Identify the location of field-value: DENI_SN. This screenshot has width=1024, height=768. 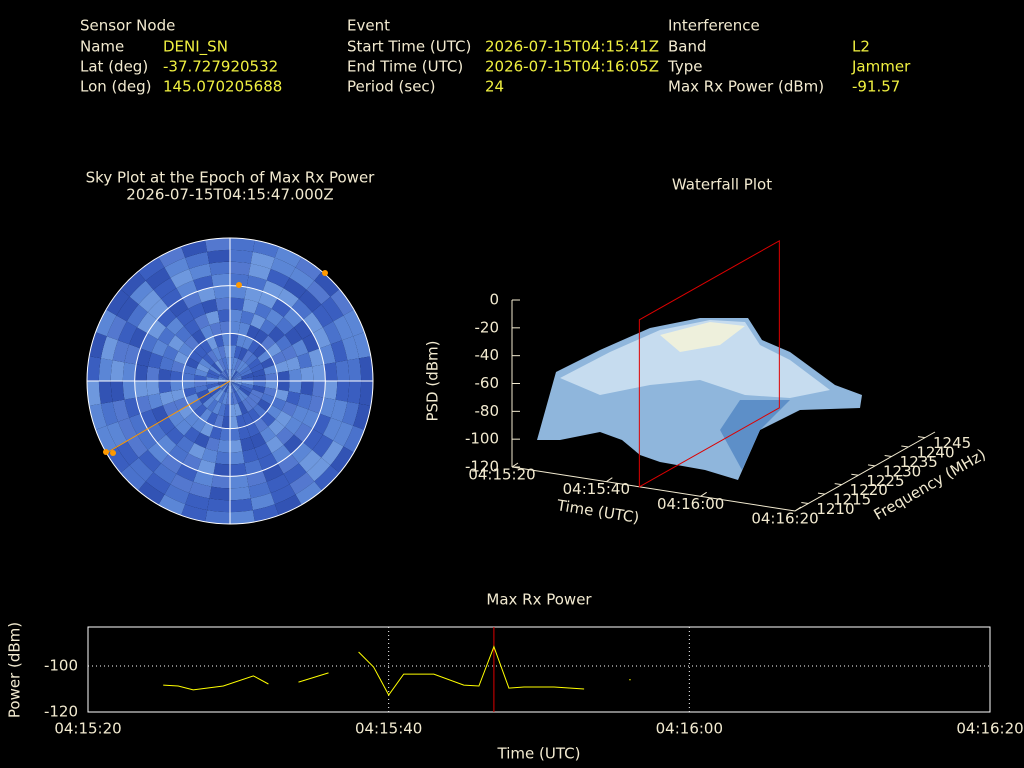
(195, 47).